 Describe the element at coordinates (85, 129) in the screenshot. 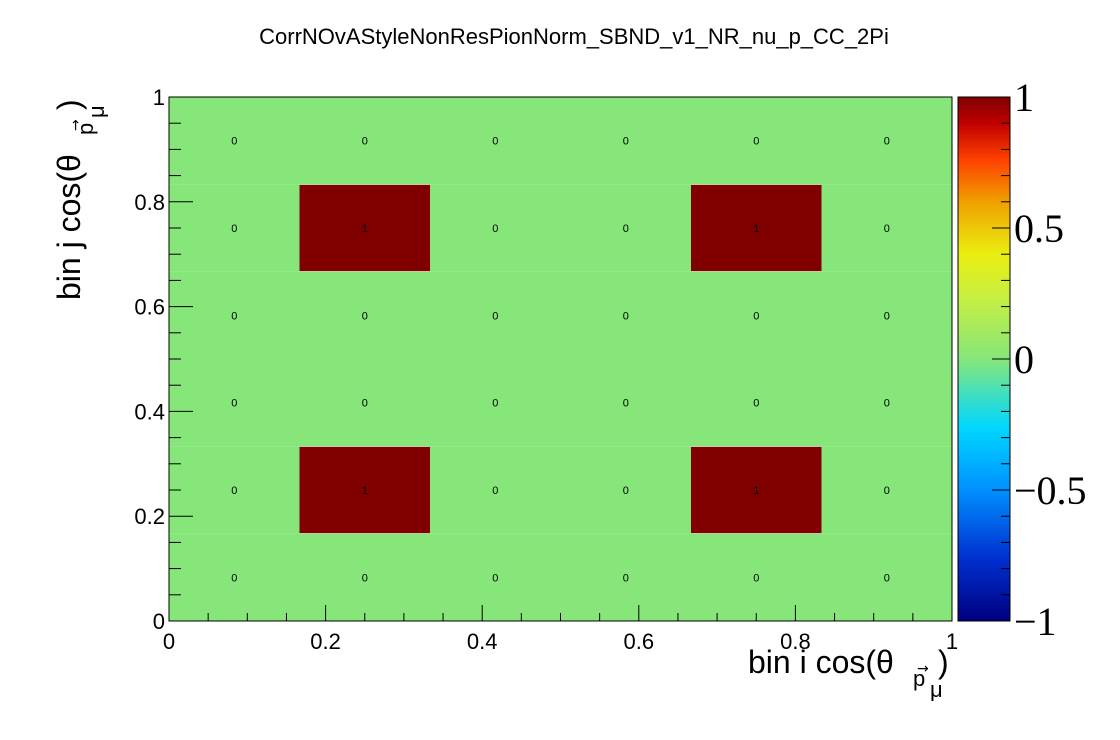

I see `y-axis-label-sub: p` at that location.